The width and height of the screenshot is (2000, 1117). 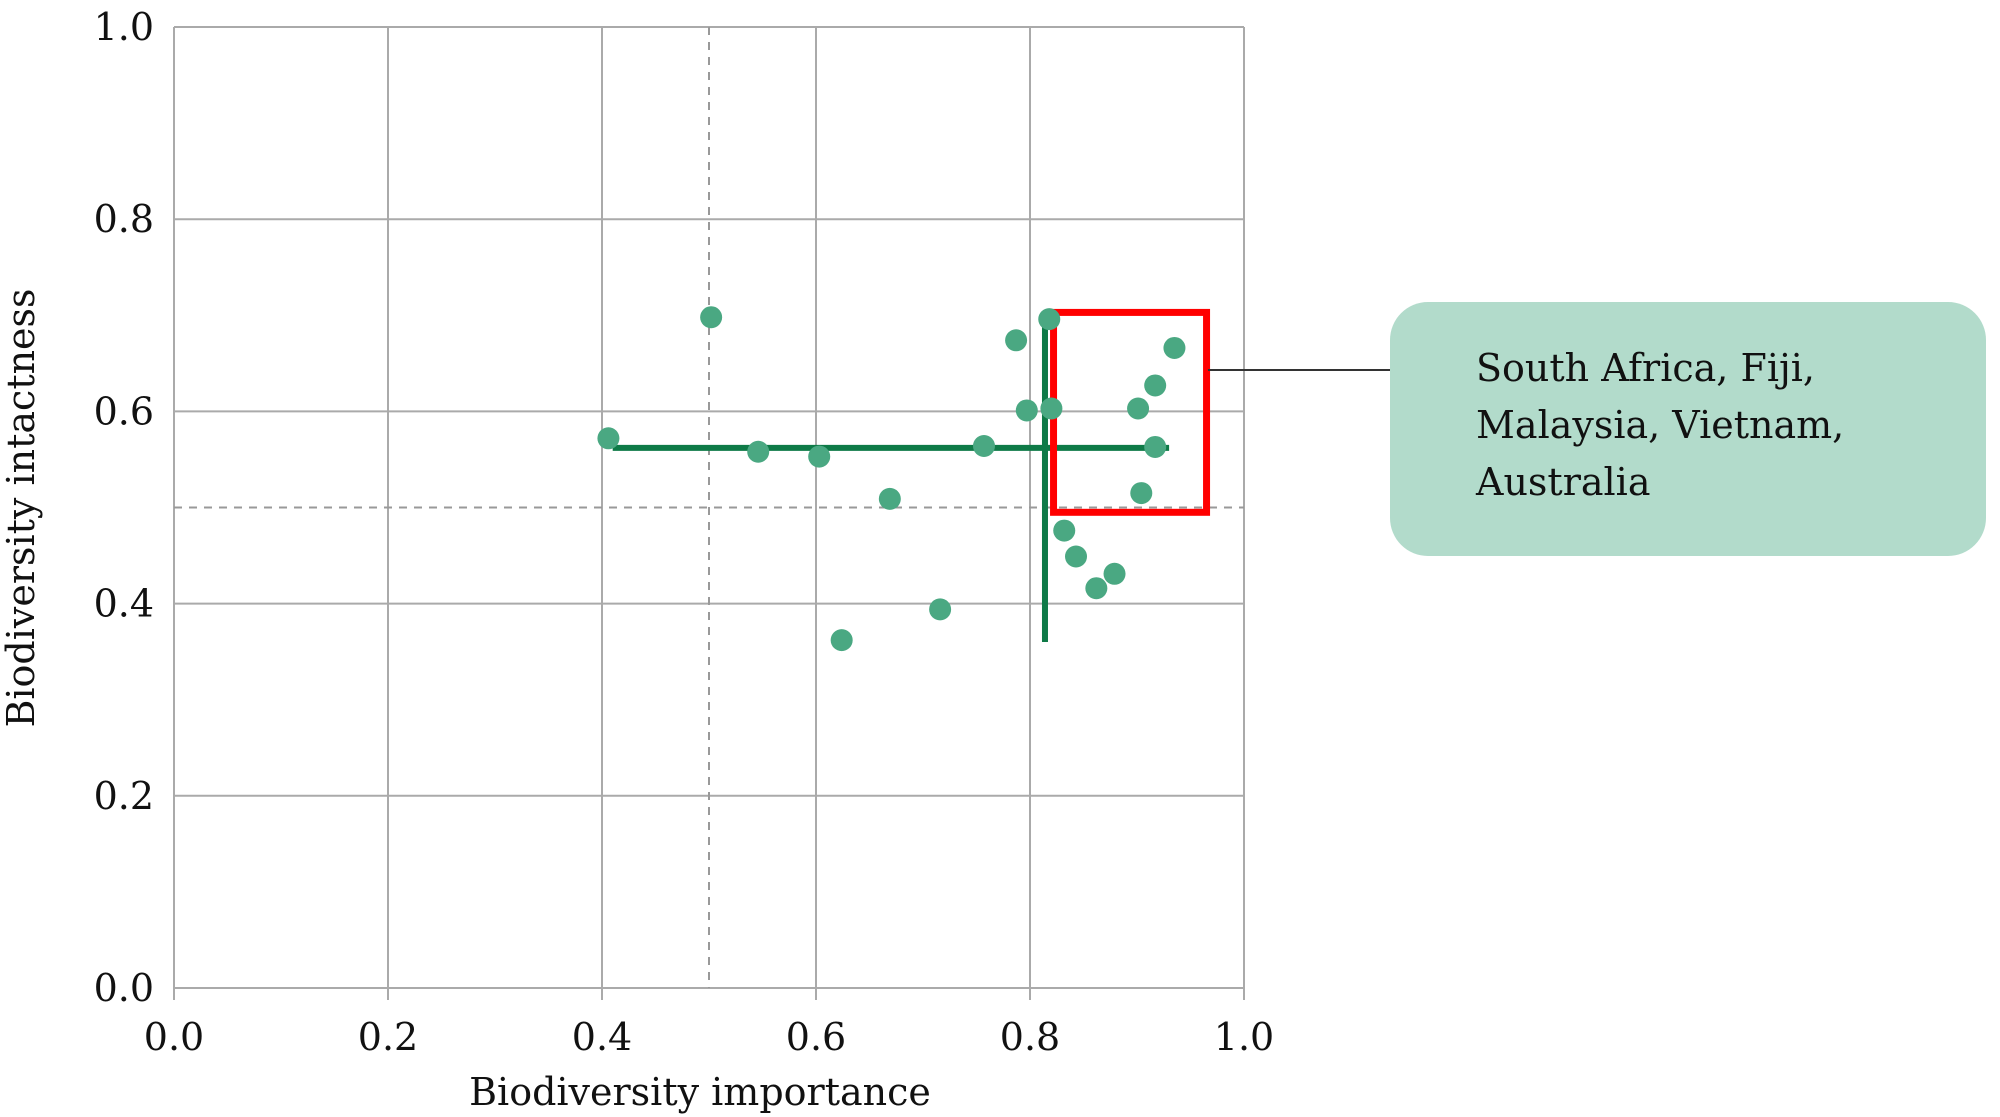 I want to click on y-axis-label: Biodiversity intactness, so click(x=21, y=507).